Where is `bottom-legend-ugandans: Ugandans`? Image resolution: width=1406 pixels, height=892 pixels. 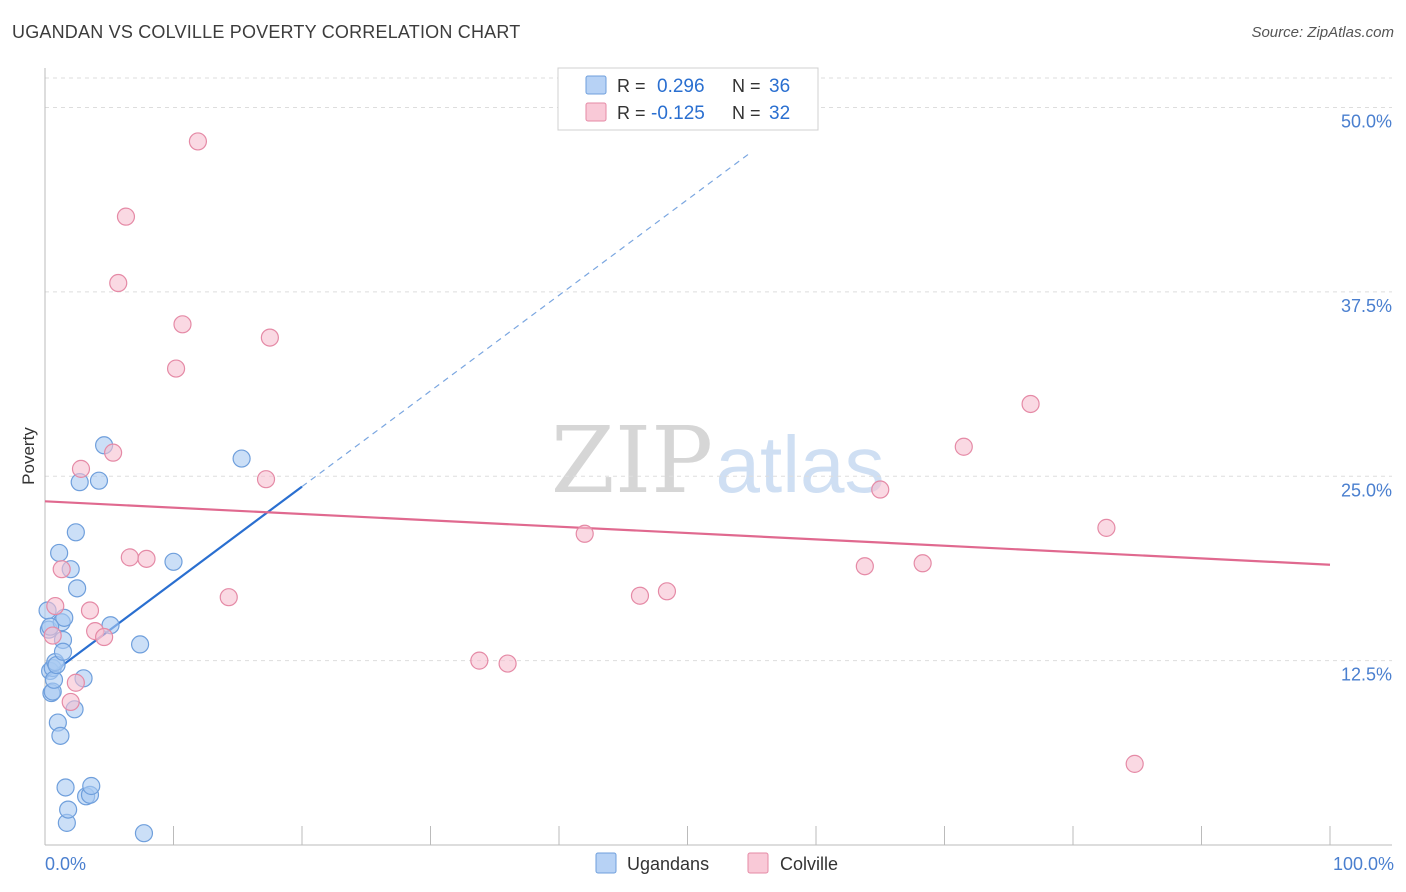 bottom-legend-ugandans: Ugandans is located at coordinates (668, 864).